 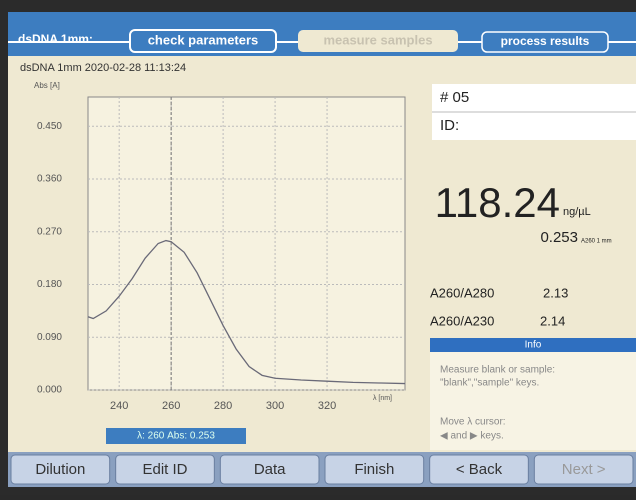 I want to click on x-tick-label: 300, so click(x=275, y=406).